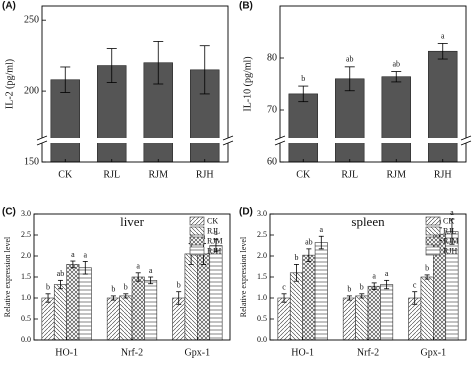  Describe the element at coordinates (272, 109) in the screenshot. I see `y-tick-label: 70` at that location.